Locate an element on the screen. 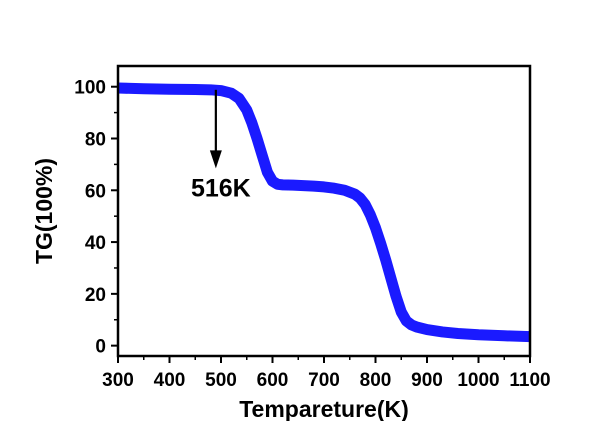  x-tick-label: 1000 is located at coordinates (478, 380).